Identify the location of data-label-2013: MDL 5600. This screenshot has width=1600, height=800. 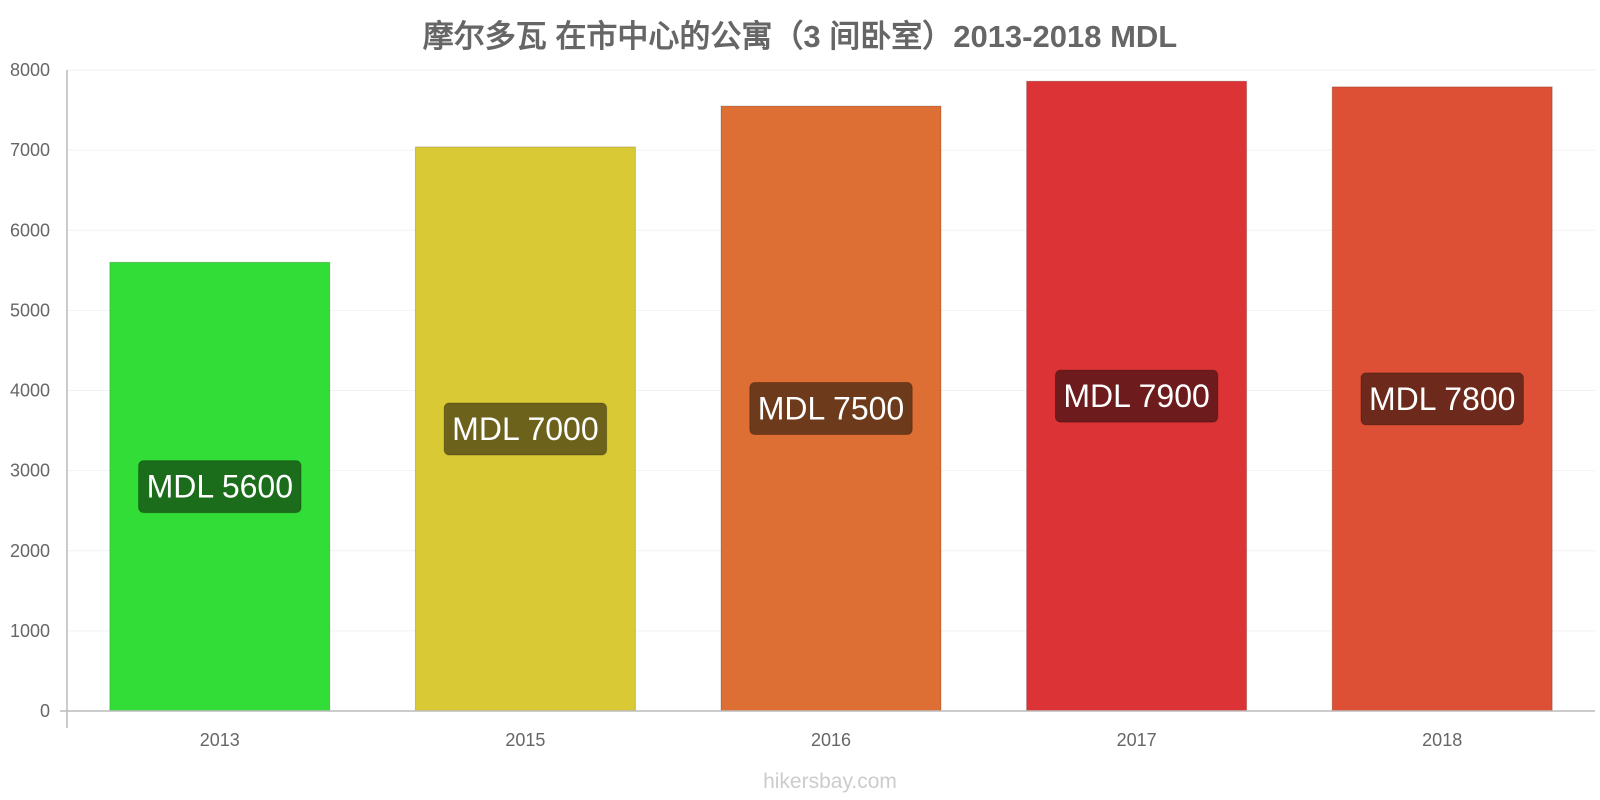
(220, 487).